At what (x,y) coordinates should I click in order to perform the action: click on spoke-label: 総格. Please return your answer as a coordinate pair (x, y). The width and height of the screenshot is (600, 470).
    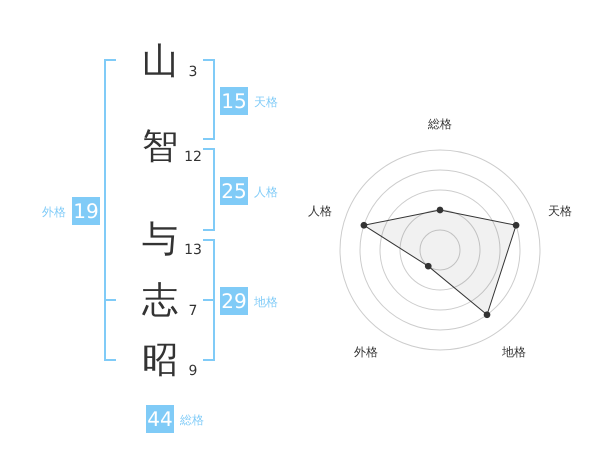
    Looking at the image, I should click on (439, 124).